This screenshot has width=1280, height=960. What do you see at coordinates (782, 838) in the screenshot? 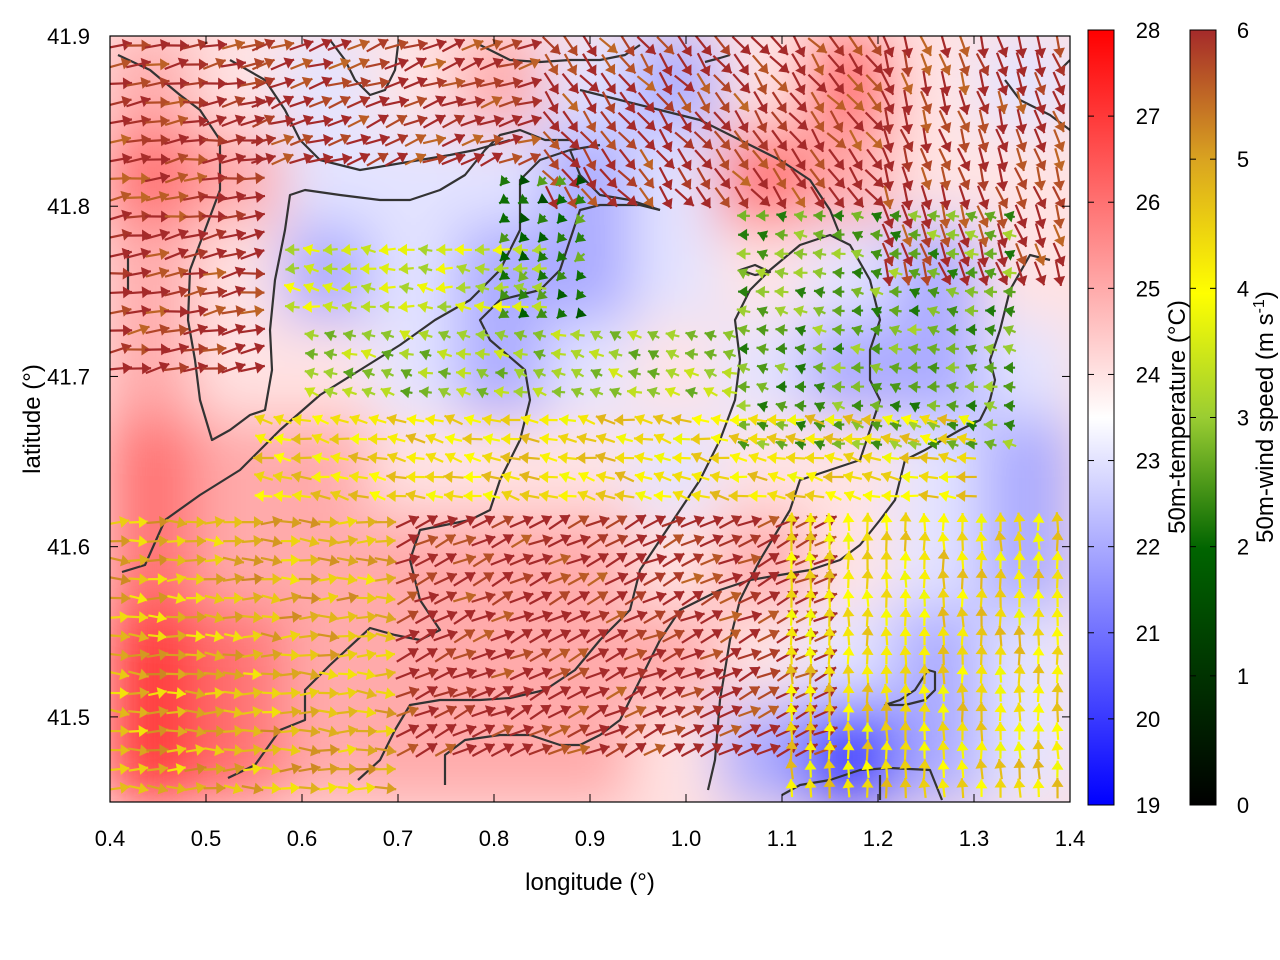
I see `x-tick-label: 1.1` at bounding box center [782, 838].